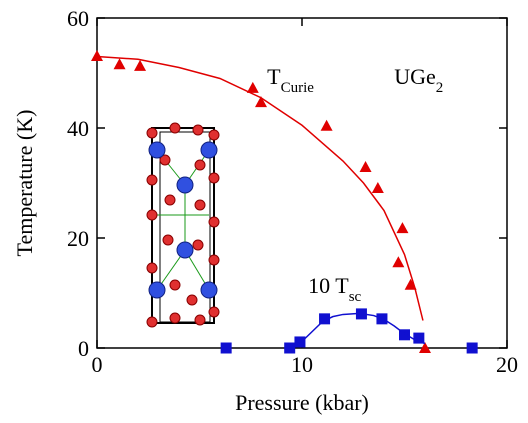 The image size is (528, 423). I want to click on annotation-text: T, so click(274, 76).